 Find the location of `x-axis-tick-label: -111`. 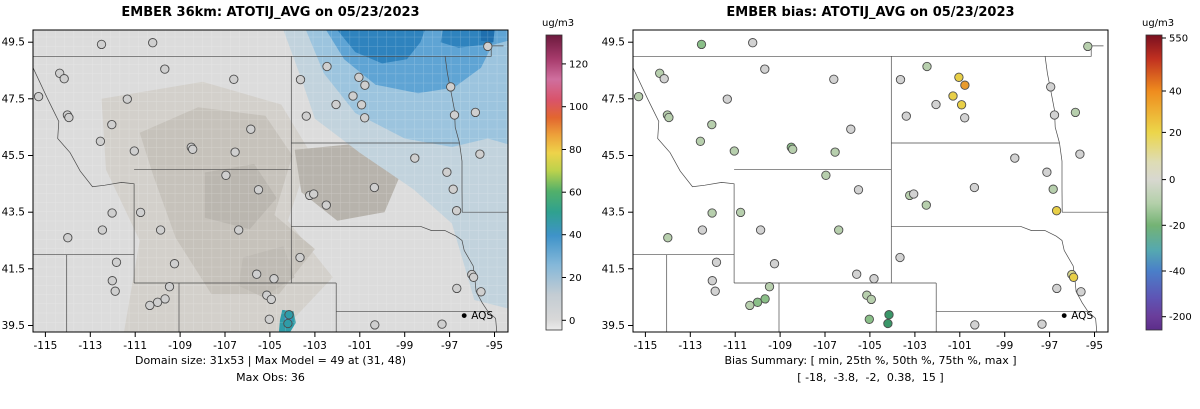

x-axis-tick-label: -111 is located at coordinates (735, 346).